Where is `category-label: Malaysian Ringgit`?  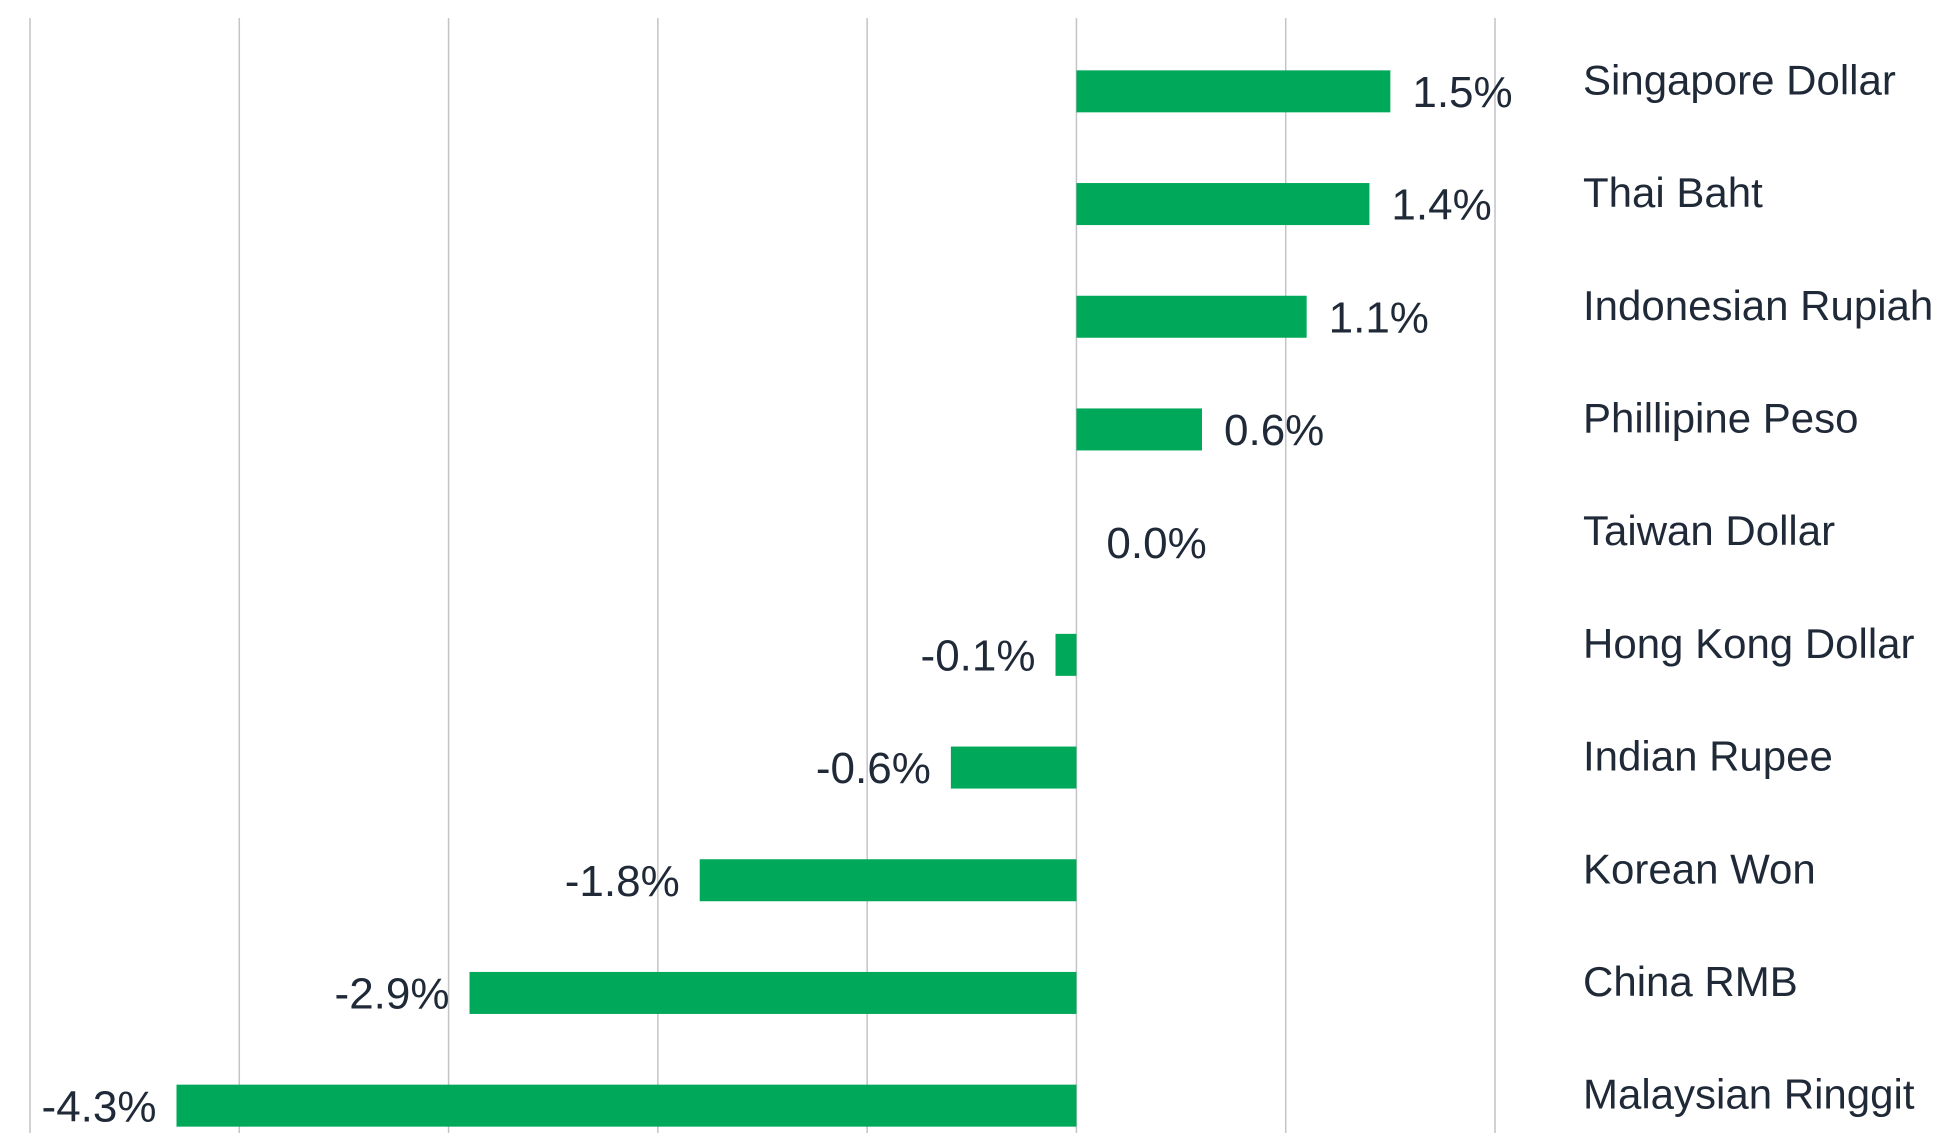
category-label: Malaysian Ringgit is located at coordinates (1749, 1094).